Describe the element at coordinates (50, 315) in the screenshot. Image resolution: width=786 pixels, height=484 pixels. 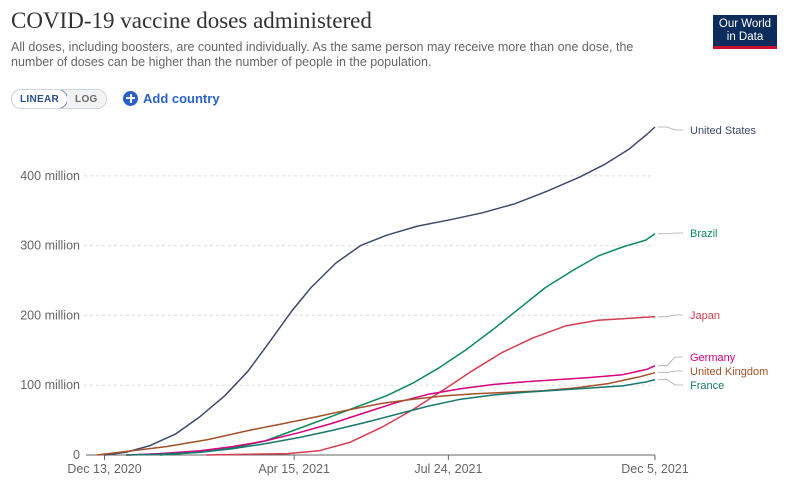
I see `y-tick-label: 200 million` at that location.